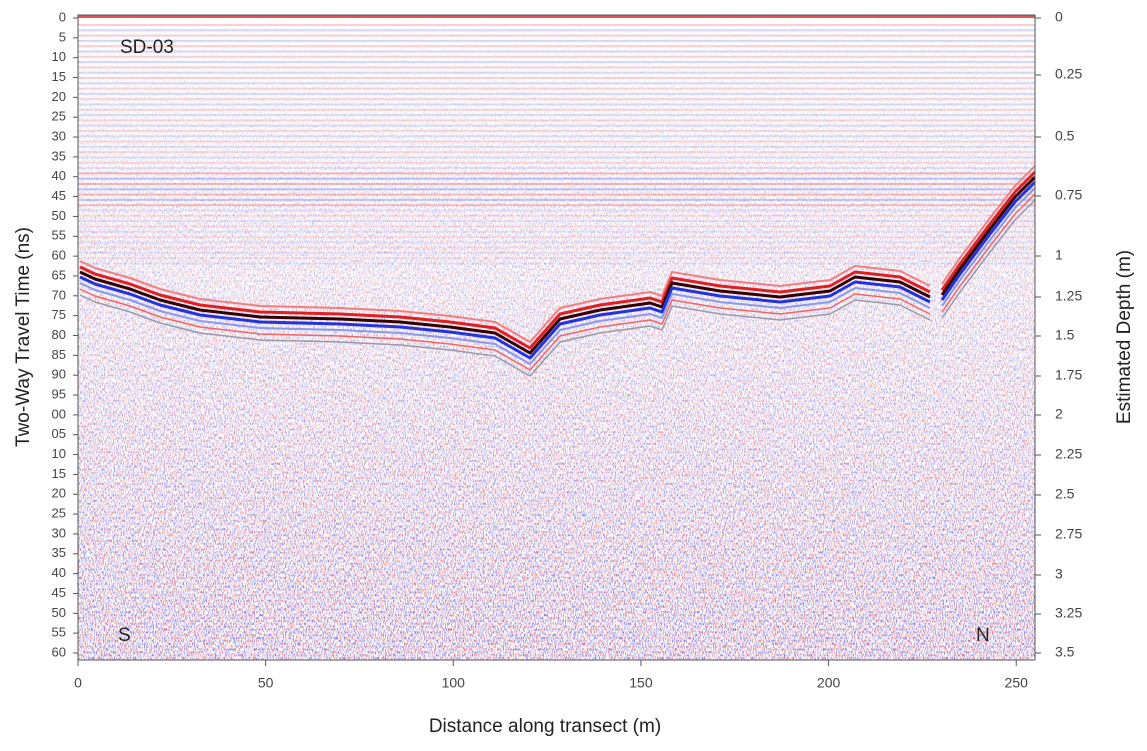 Image resolution: width=1147 pixels, height=751 pixels. What do you see at coordinates (1065, 494) in the screenshot?
I see `y2-tick-label: 2.5` at bounding box center [1065, 494].